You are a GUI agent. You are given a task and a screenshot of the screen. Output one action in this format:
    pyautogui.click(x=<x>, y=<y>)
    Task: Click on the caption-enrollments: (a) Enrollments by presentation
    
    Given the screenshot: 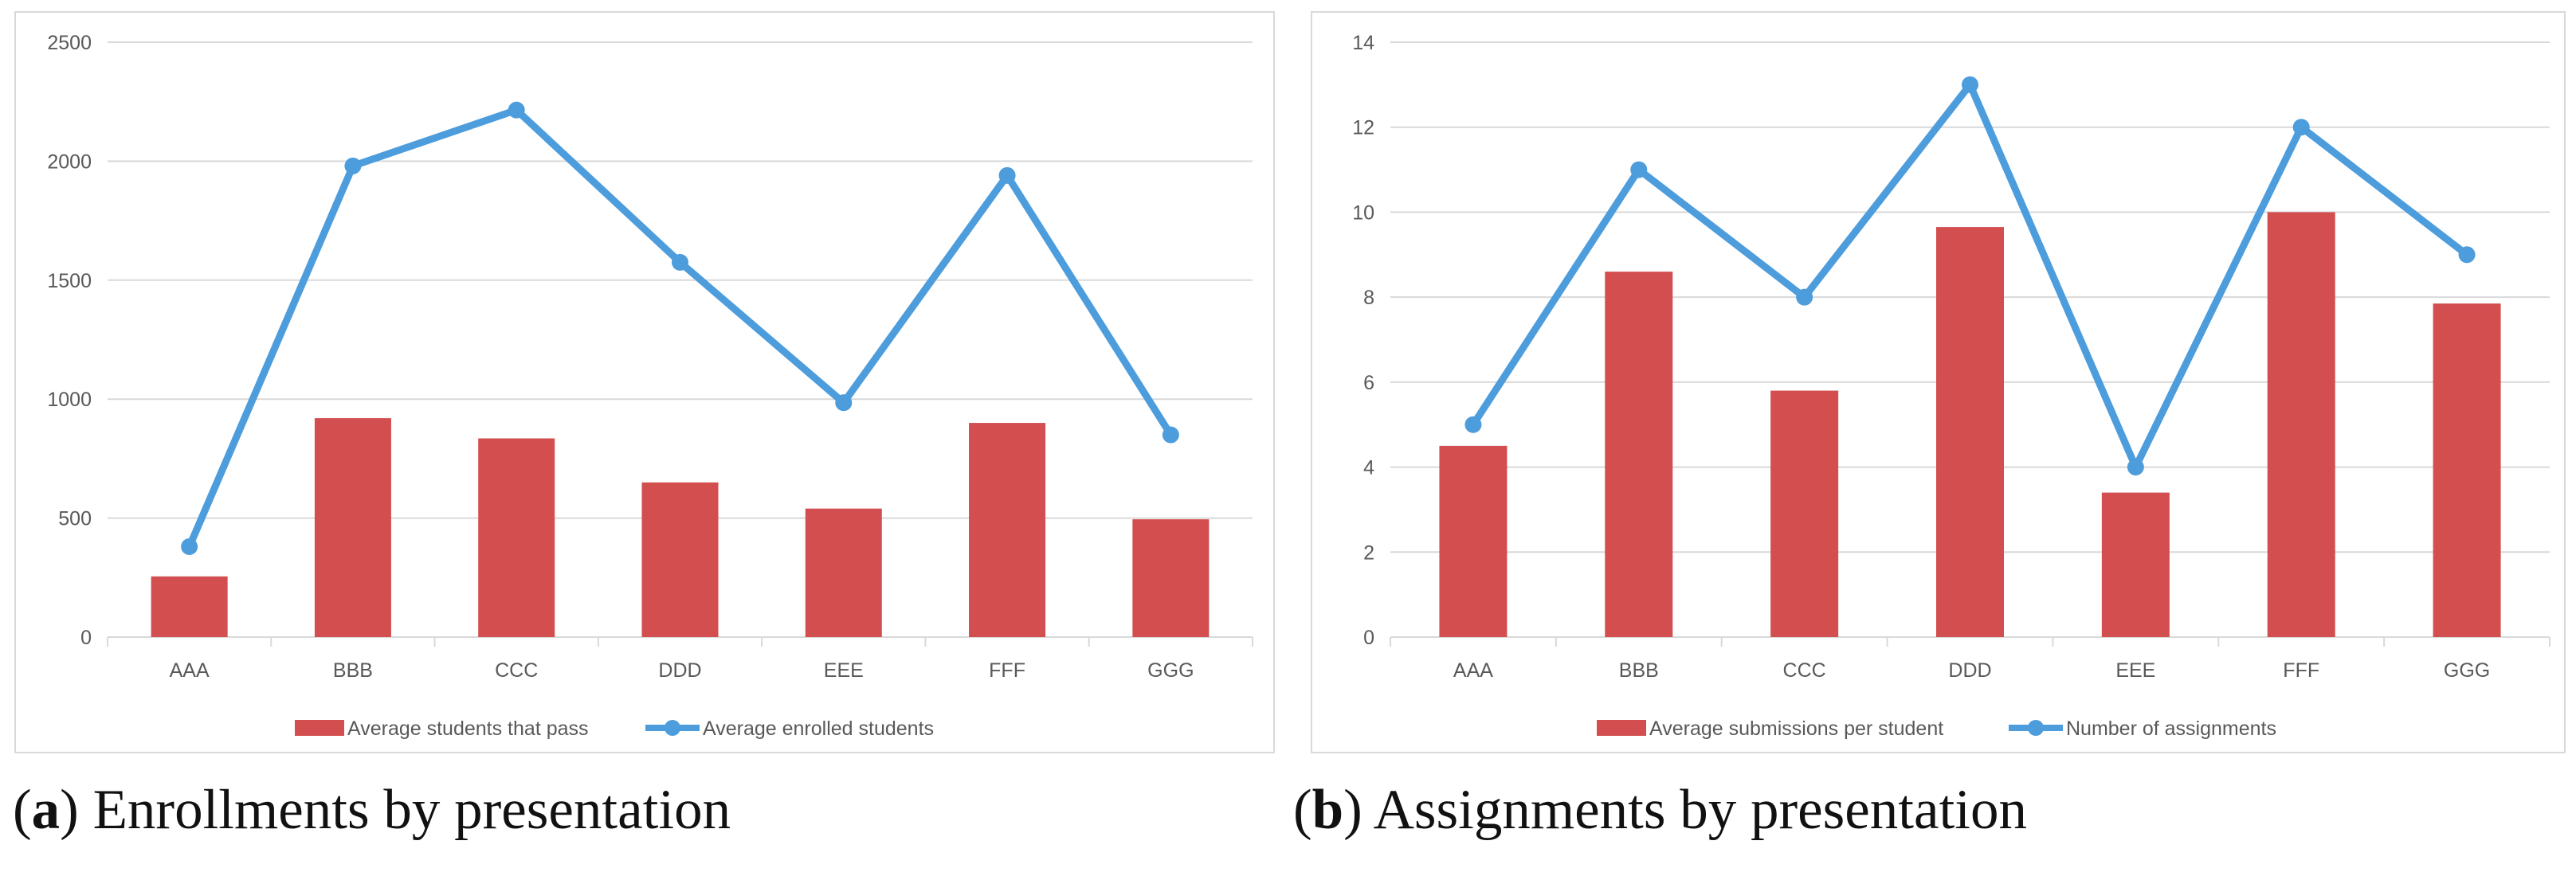 What is the action you would take?
    pyautogui.click(x=372, y=810)
    